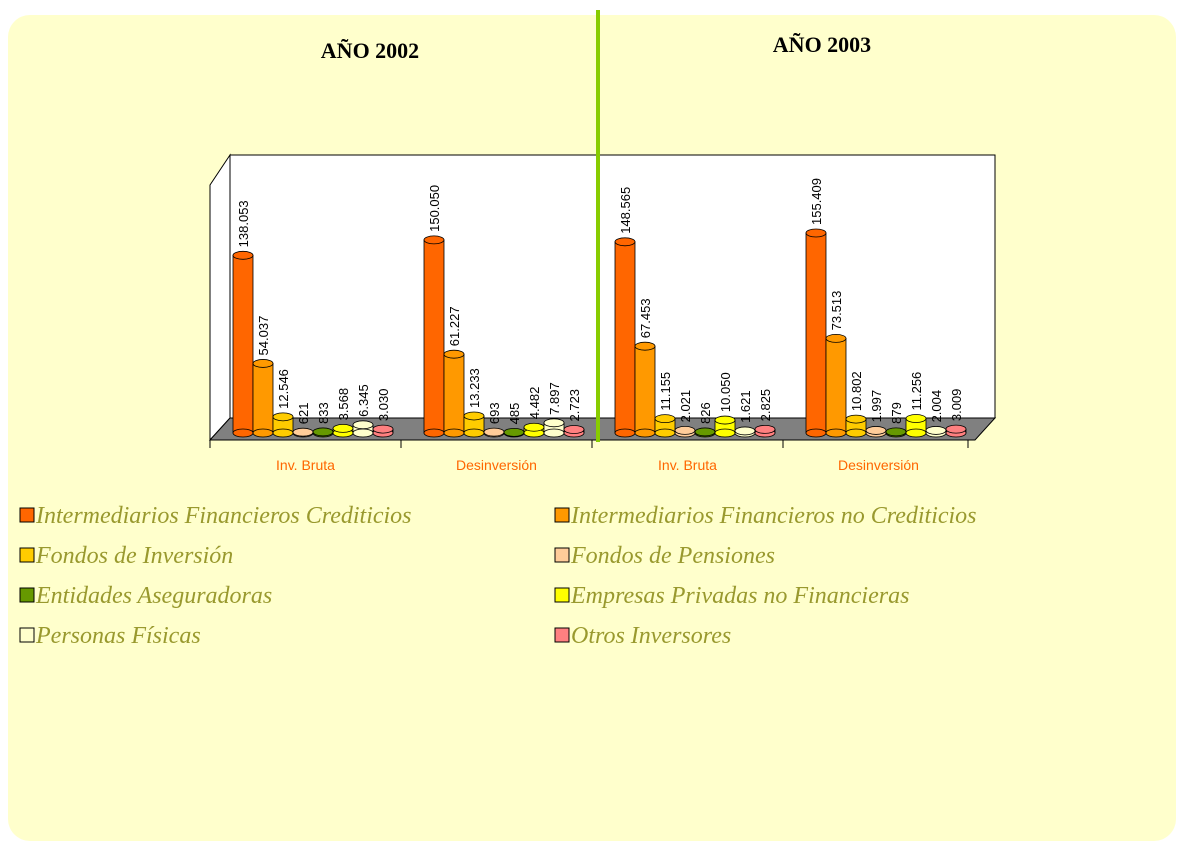  Describe the element at coordinates (645, 318) in the screenshot. I see `data-label: 67.453` at that location.